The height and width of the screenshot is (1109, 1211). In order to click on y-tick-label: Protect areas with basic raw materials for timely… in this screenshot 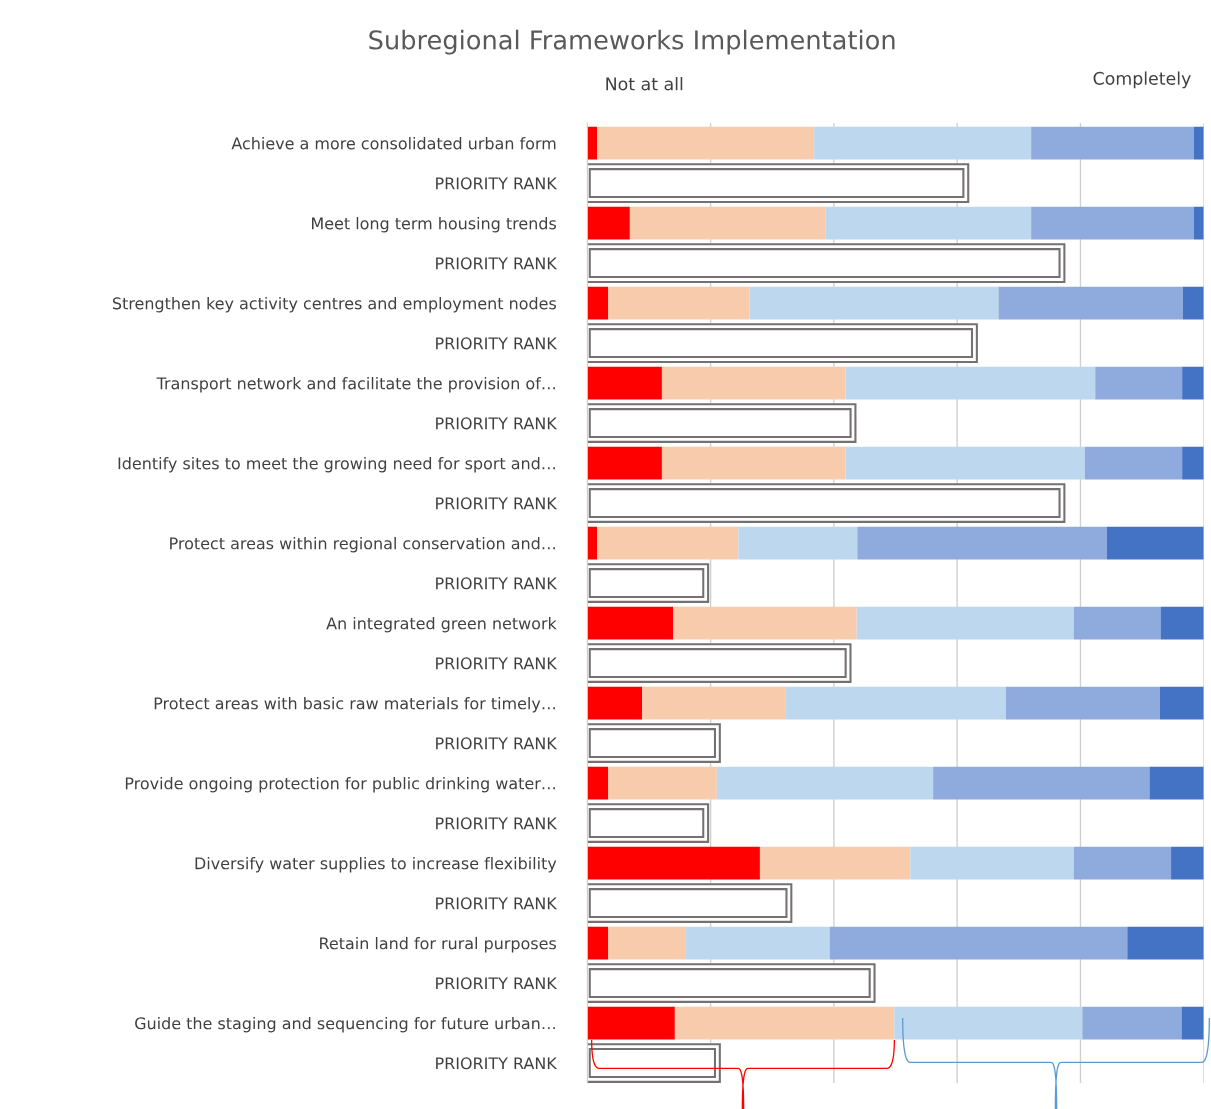, I will do `click(354, 705)`.